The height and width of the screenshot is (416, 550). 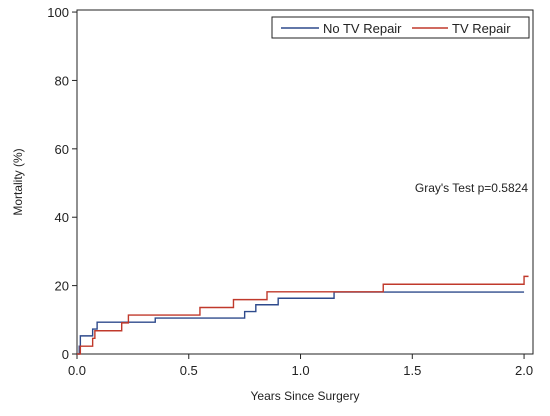 I want to click on x-axis: 0.0 0.5 1.0 1.5 2.0, so click(x=300, y=366).